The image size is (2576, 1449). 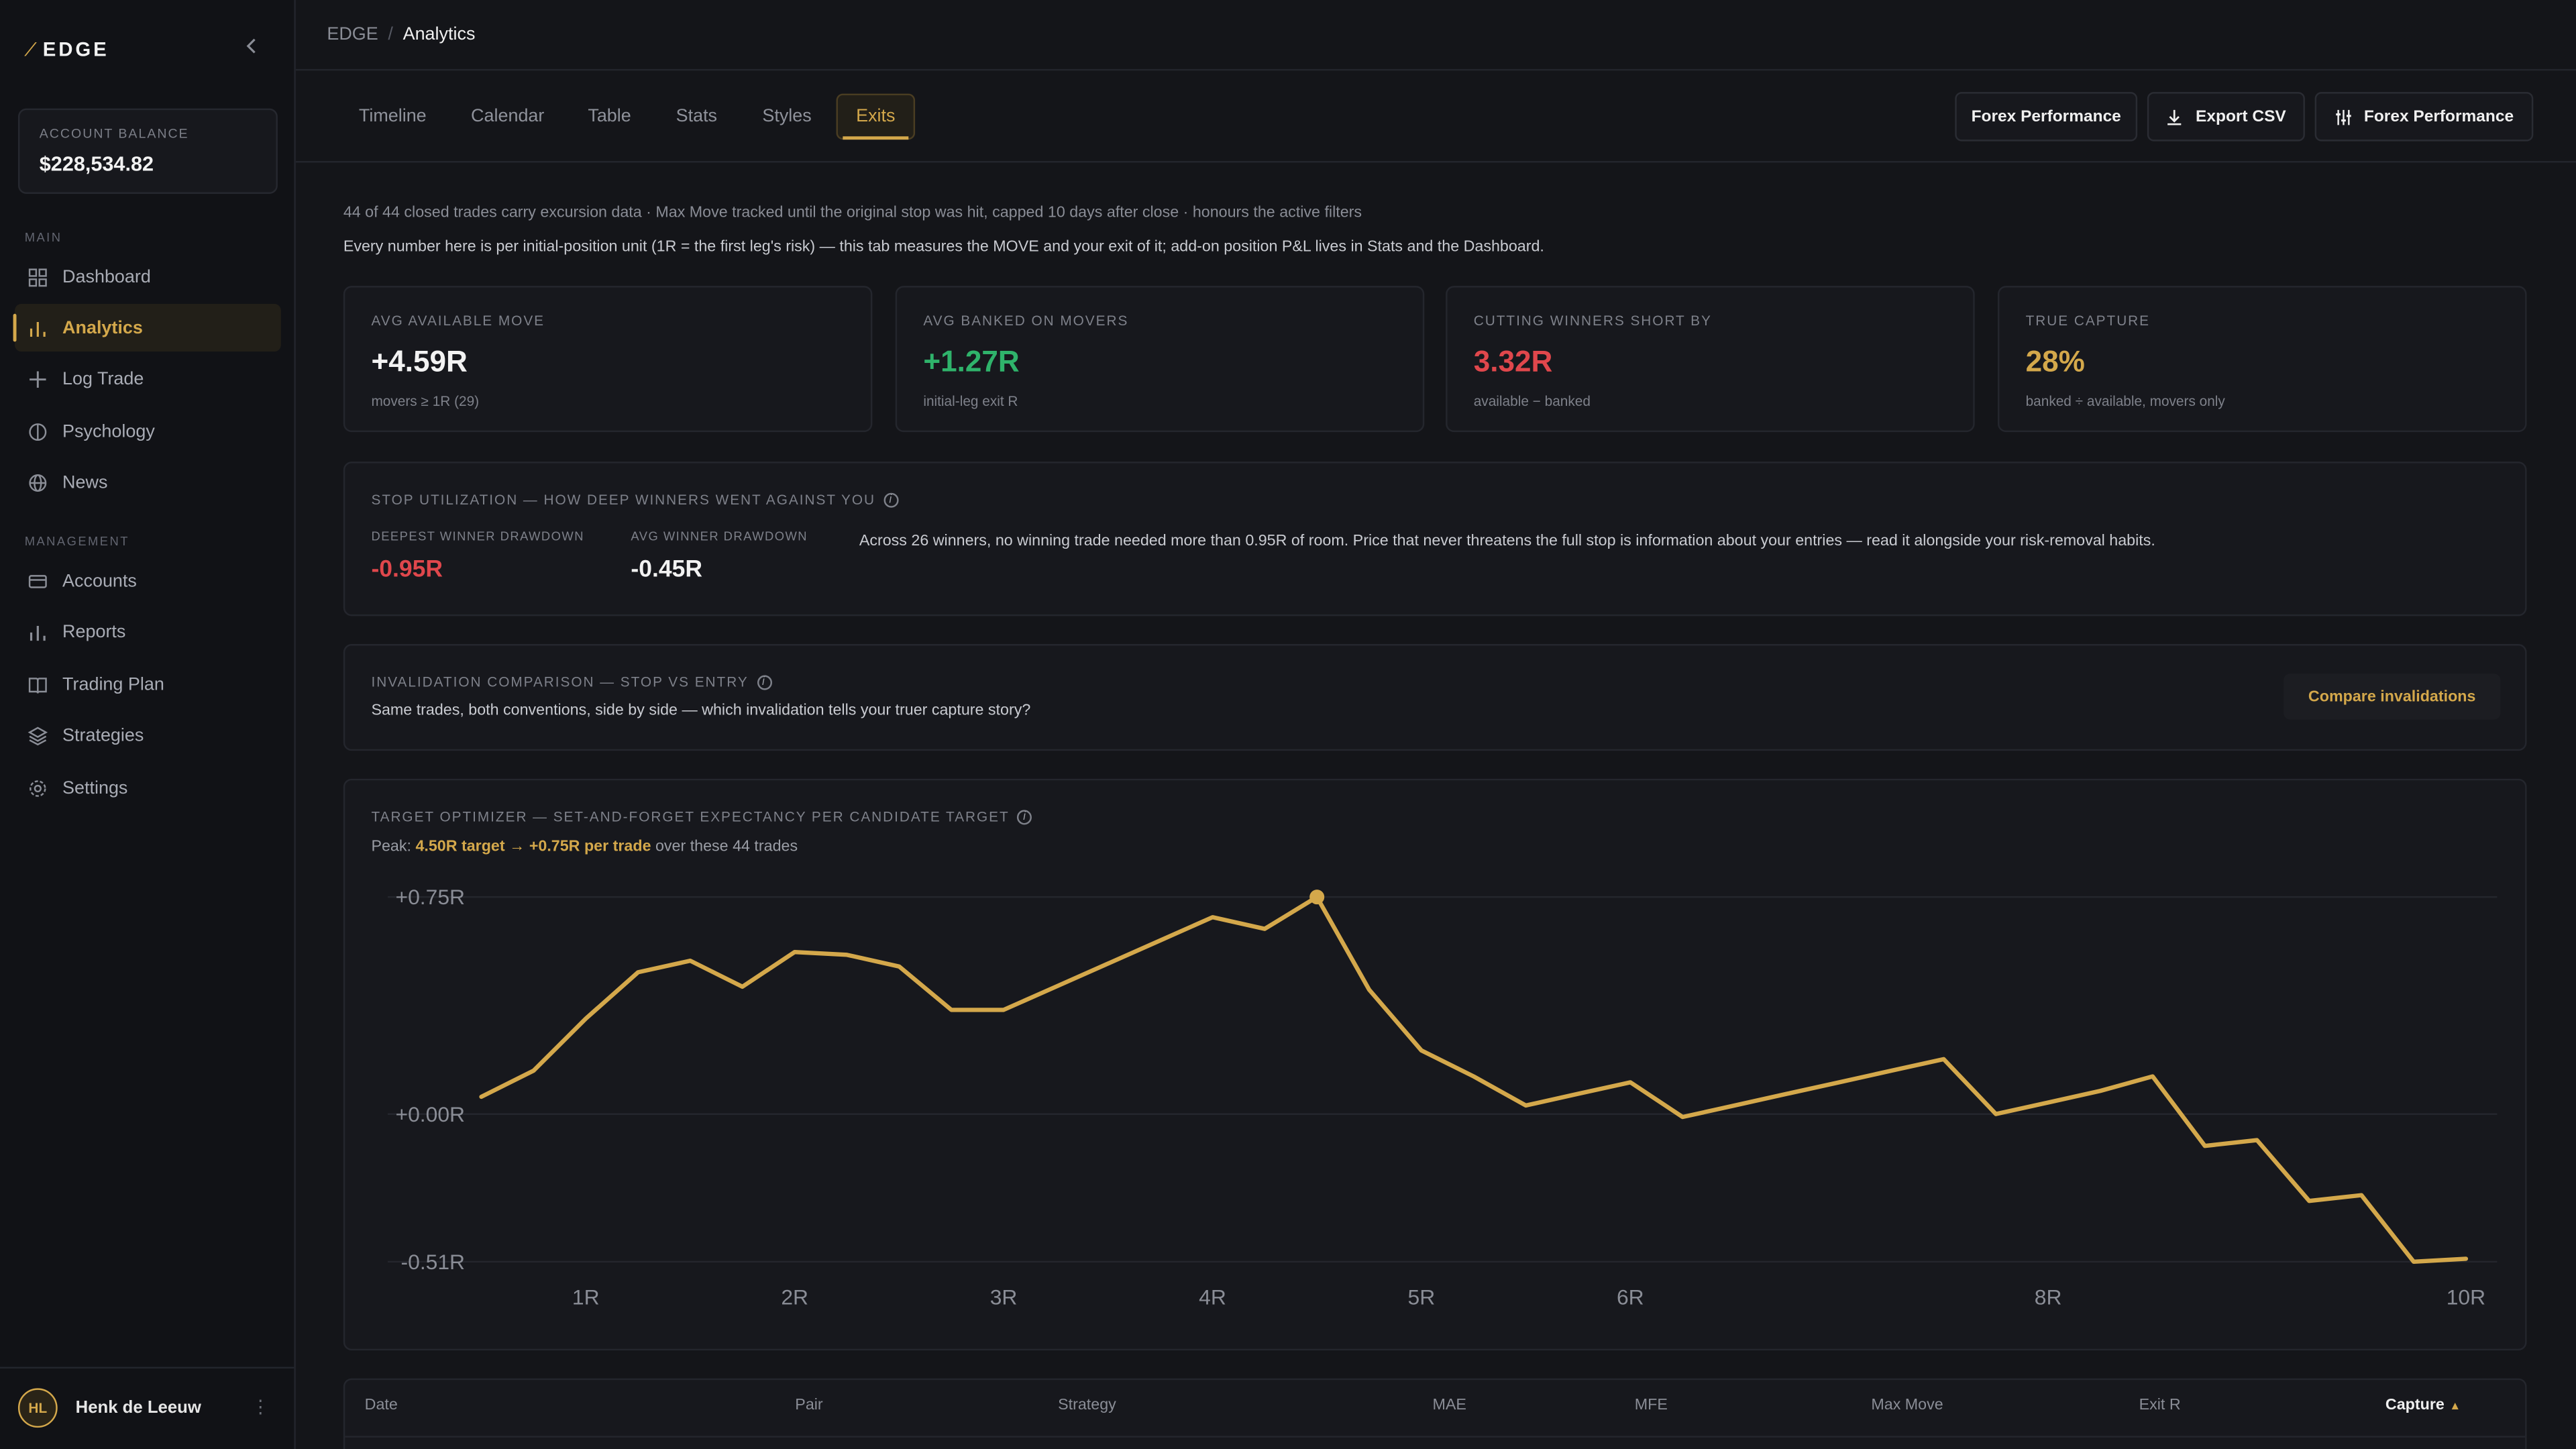 What do you see at coordinates (508, 117) in the screenshot?
I see `tab-calendar: Calendar` at bounding box center [508, 117].